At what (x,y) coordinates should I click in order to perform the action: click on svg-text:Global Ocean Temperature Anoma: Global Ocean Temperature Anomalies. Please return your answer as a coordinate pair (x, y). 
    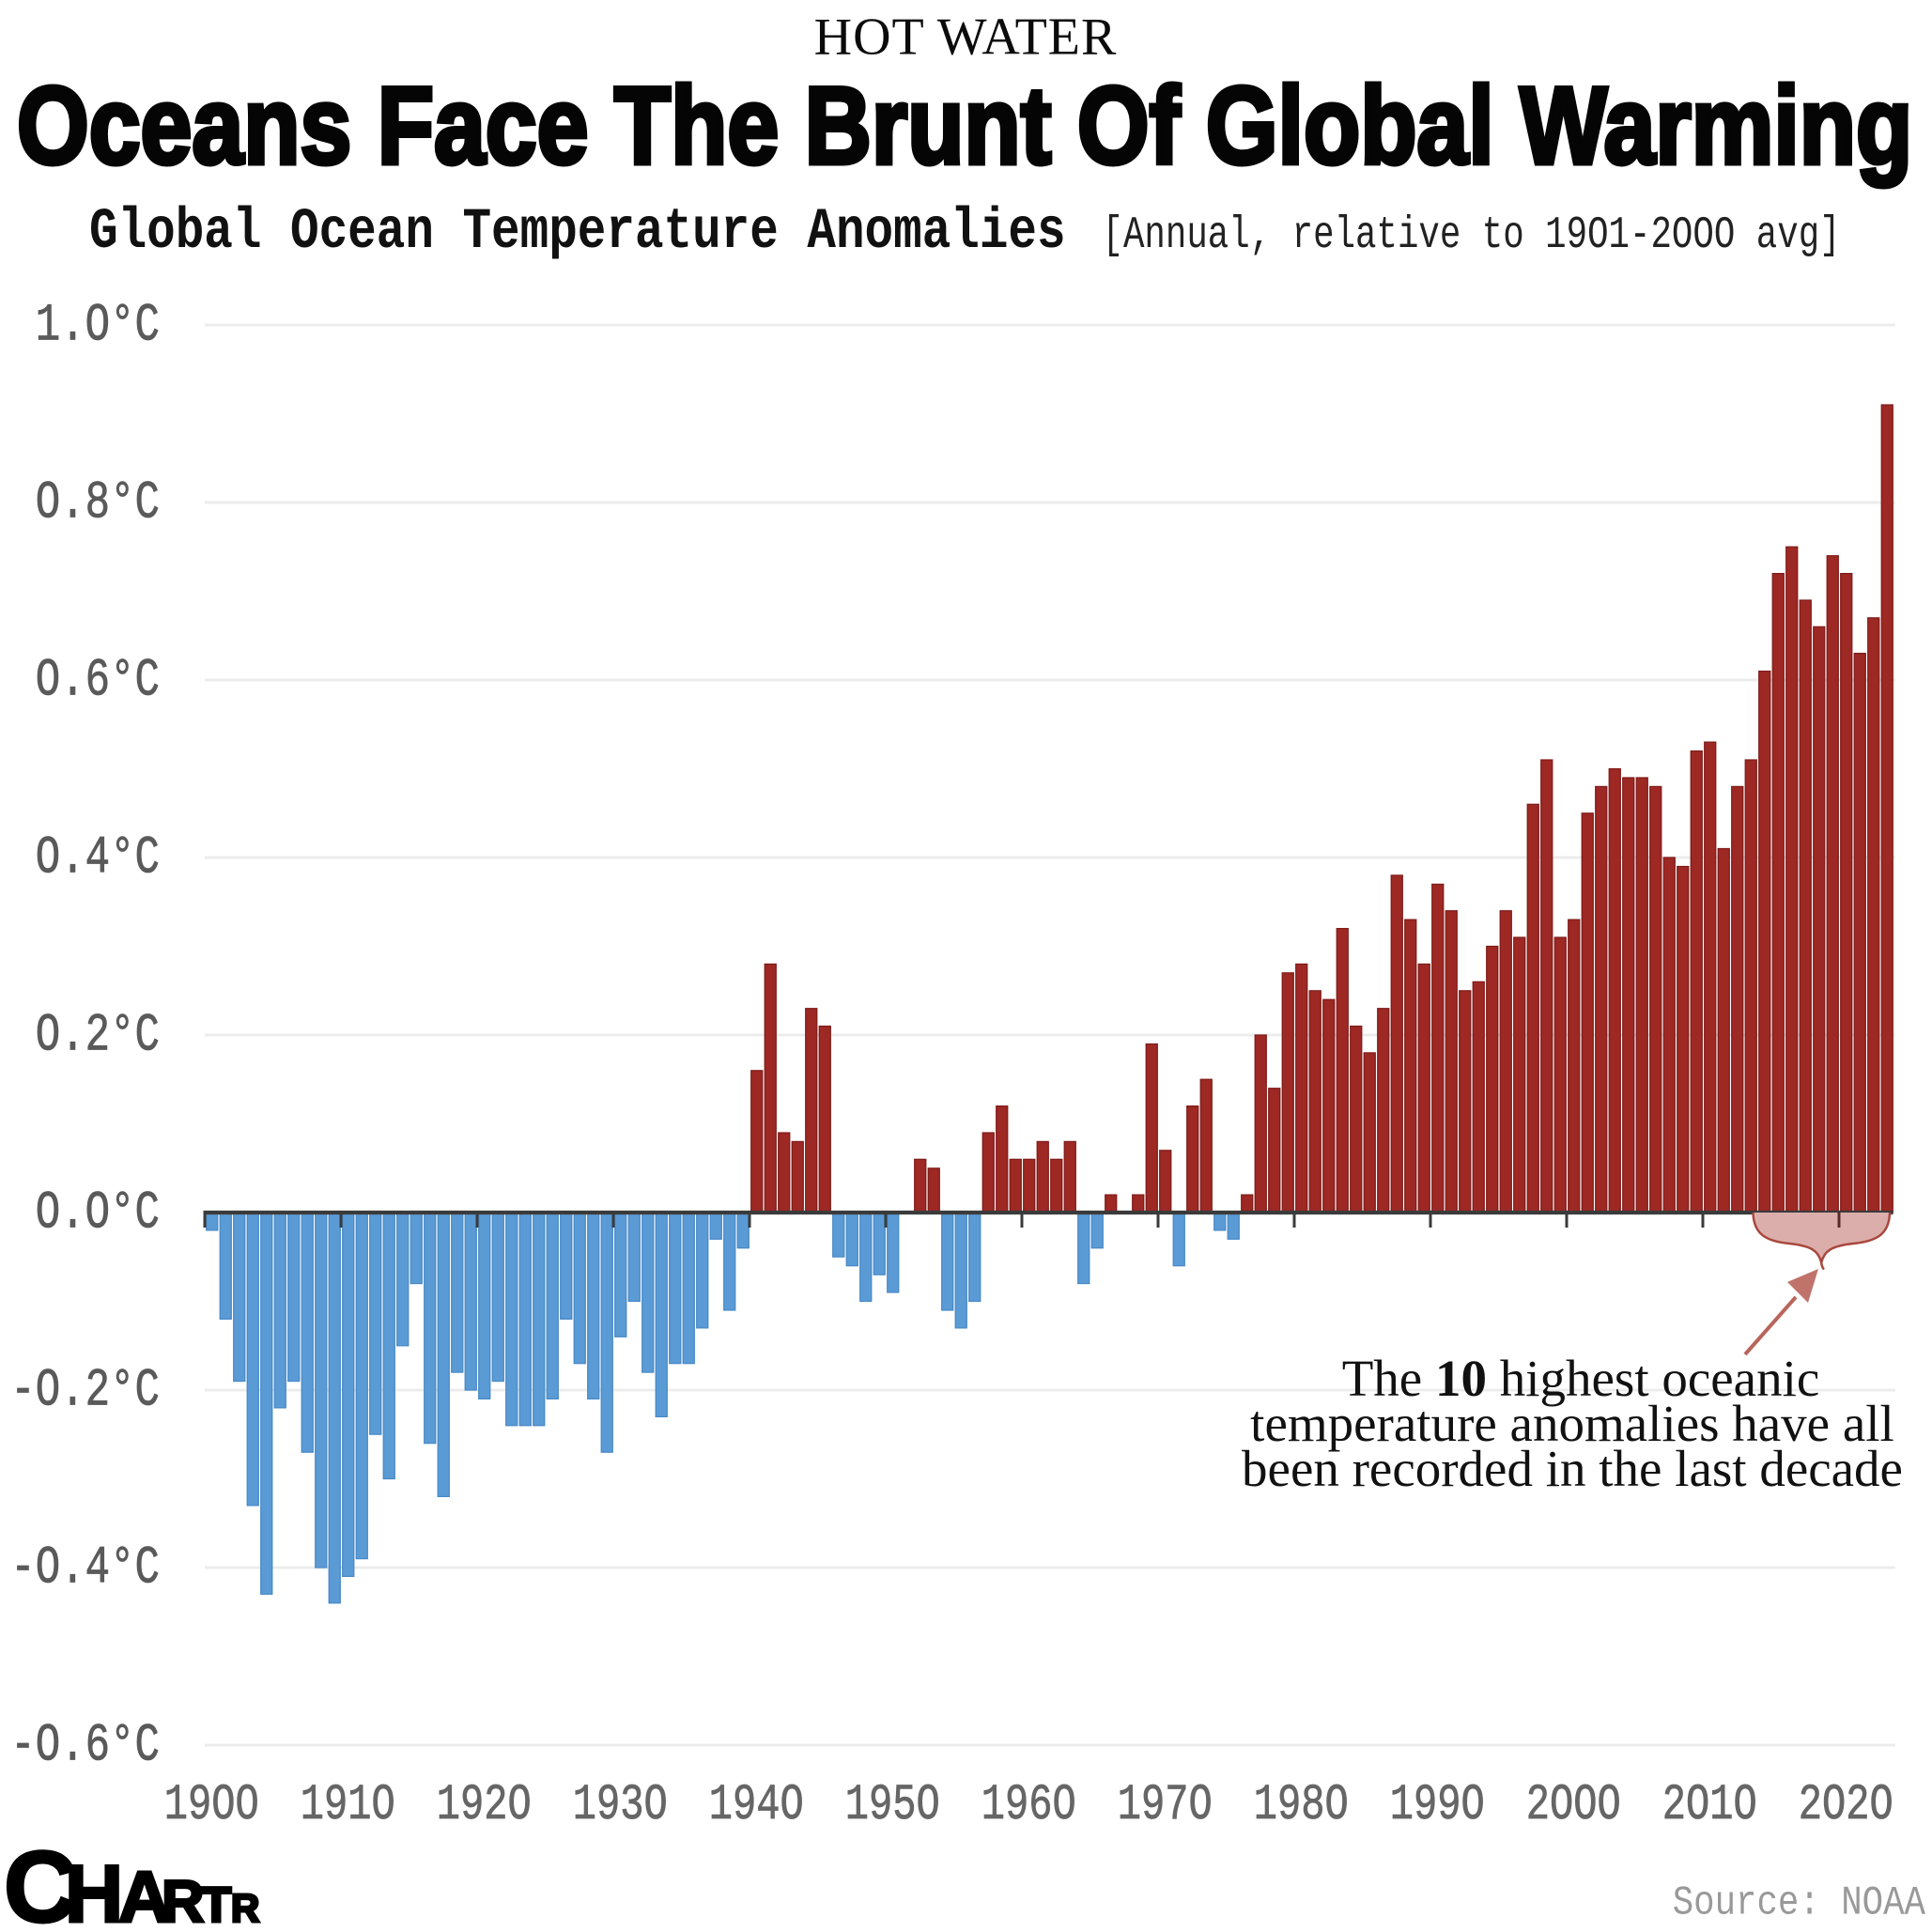
    Looking at the image, I should click on (577, 232).